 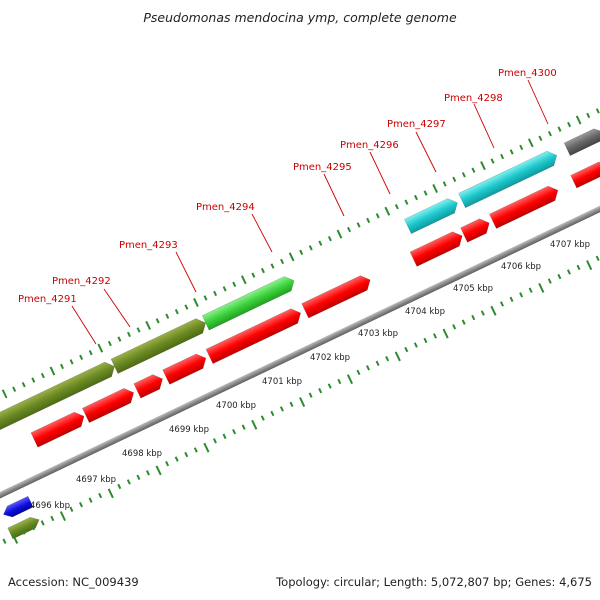 What do you see at coordinates (521, 267) in the screenshot?
I see `kbp-label: 4706 kbp` at bounding box center [521, 267].